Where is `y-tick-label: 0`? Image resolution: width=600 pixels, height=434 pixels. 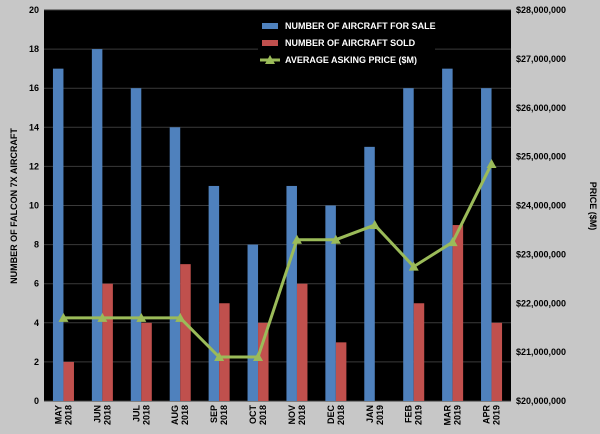 y-tick-label: 0 is located at coordinates (36, 401).